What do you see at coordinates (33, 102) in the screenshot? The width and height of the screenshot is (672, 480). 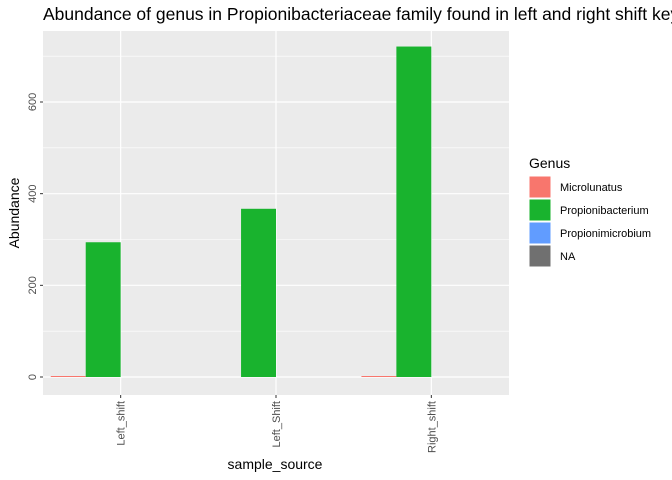 I see `y-tick-label: 600` at bounding box center [33, 102].